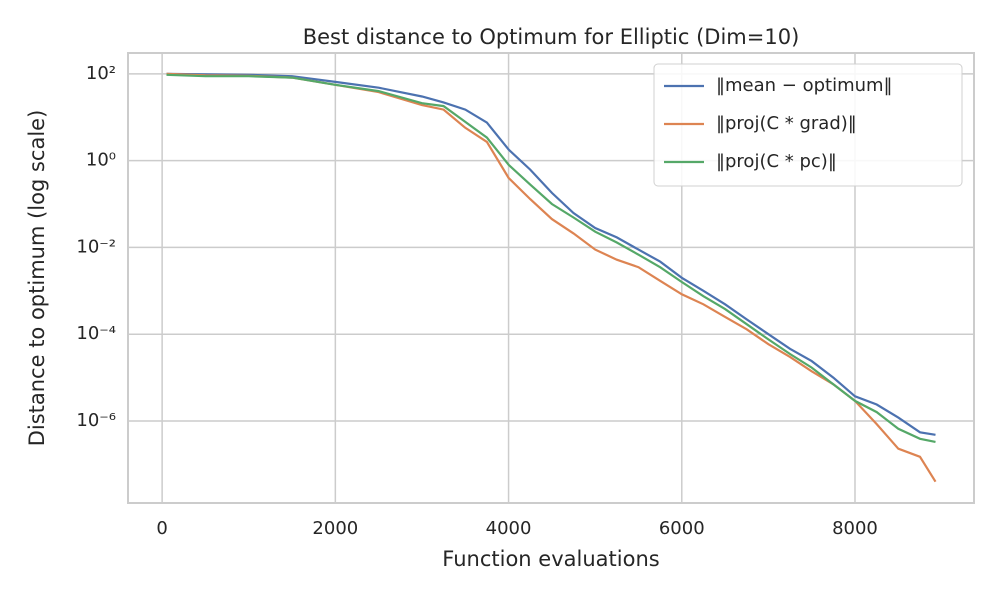  Describe the element at coordinates (786, 123) in the screenshot. I see `legend-label: ‖proj(C * grad)‖` at that location.